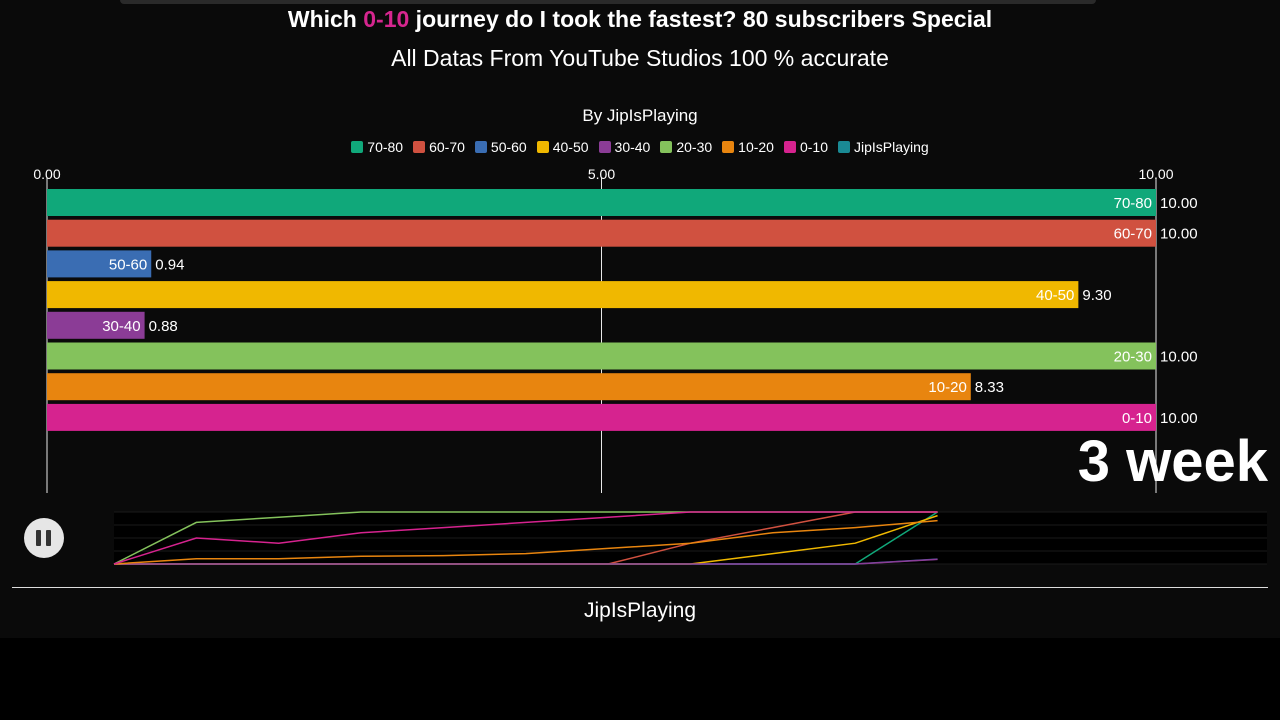 The width and height of the screenshot is (1280, 720). Describe the element at coordinates (608, 2) in the screenshot. I see `top-bar` at that location.